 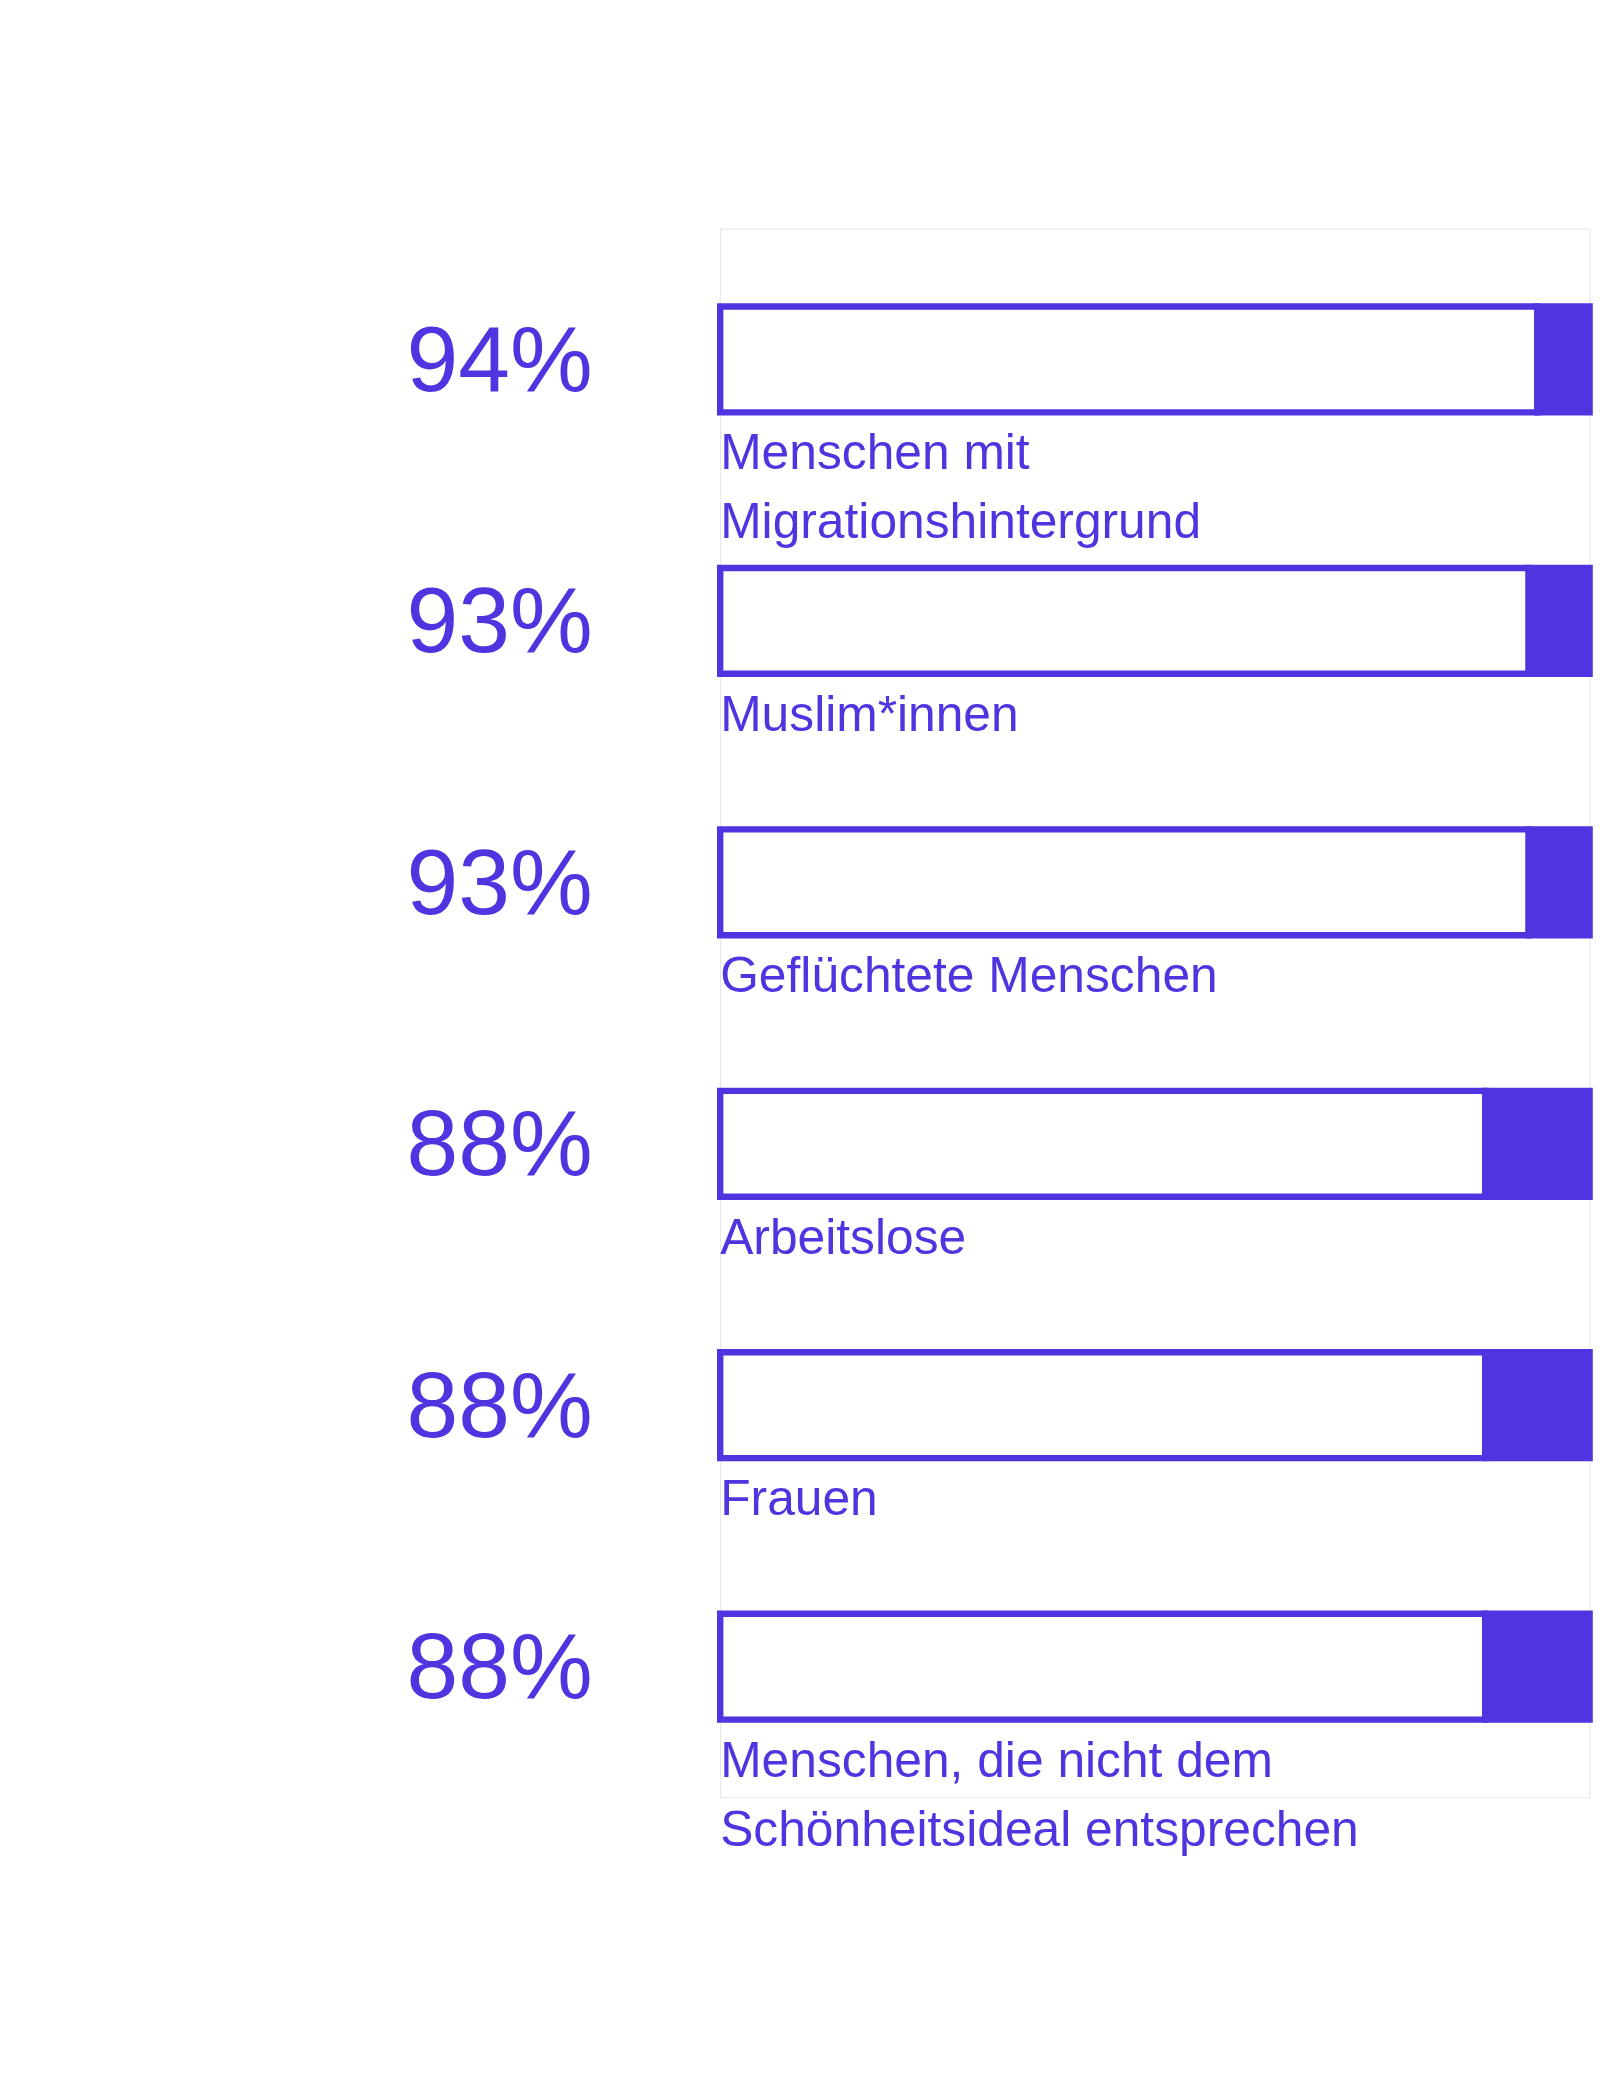 What do you see at coordinates (961, 487) in the screenshot?
I see `y-tick-label: Menschen mit Migrationshintergrund` at bounding box center [961, 487].